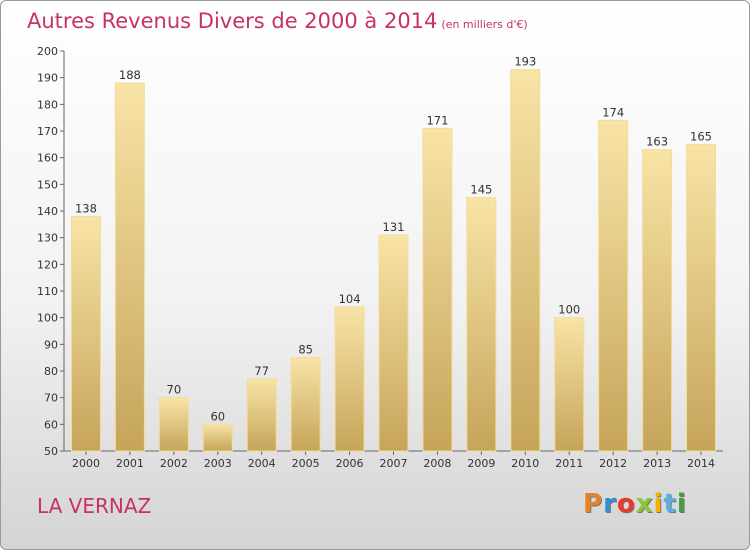 This screenshot has height=550, width=750. Describe the element at coordinates (569, 310) in the screenshot. I see `bar-value-label: 100` at that location.